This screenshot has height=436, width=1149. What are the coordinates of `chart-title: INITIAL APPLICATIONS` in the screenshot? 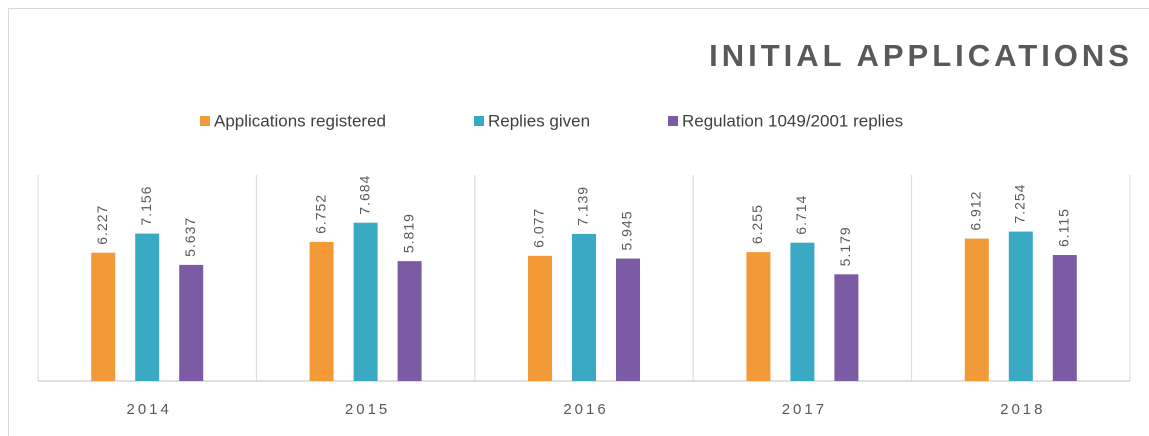 It's located at (921, 55).